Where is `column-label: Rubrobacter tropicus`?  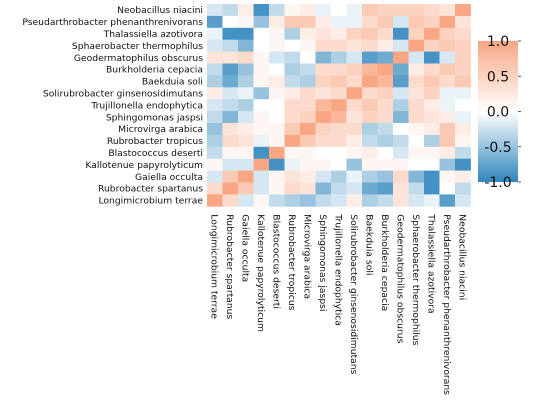 column-label: Rubrobacter tropicus is located at coordinates (291, 262).